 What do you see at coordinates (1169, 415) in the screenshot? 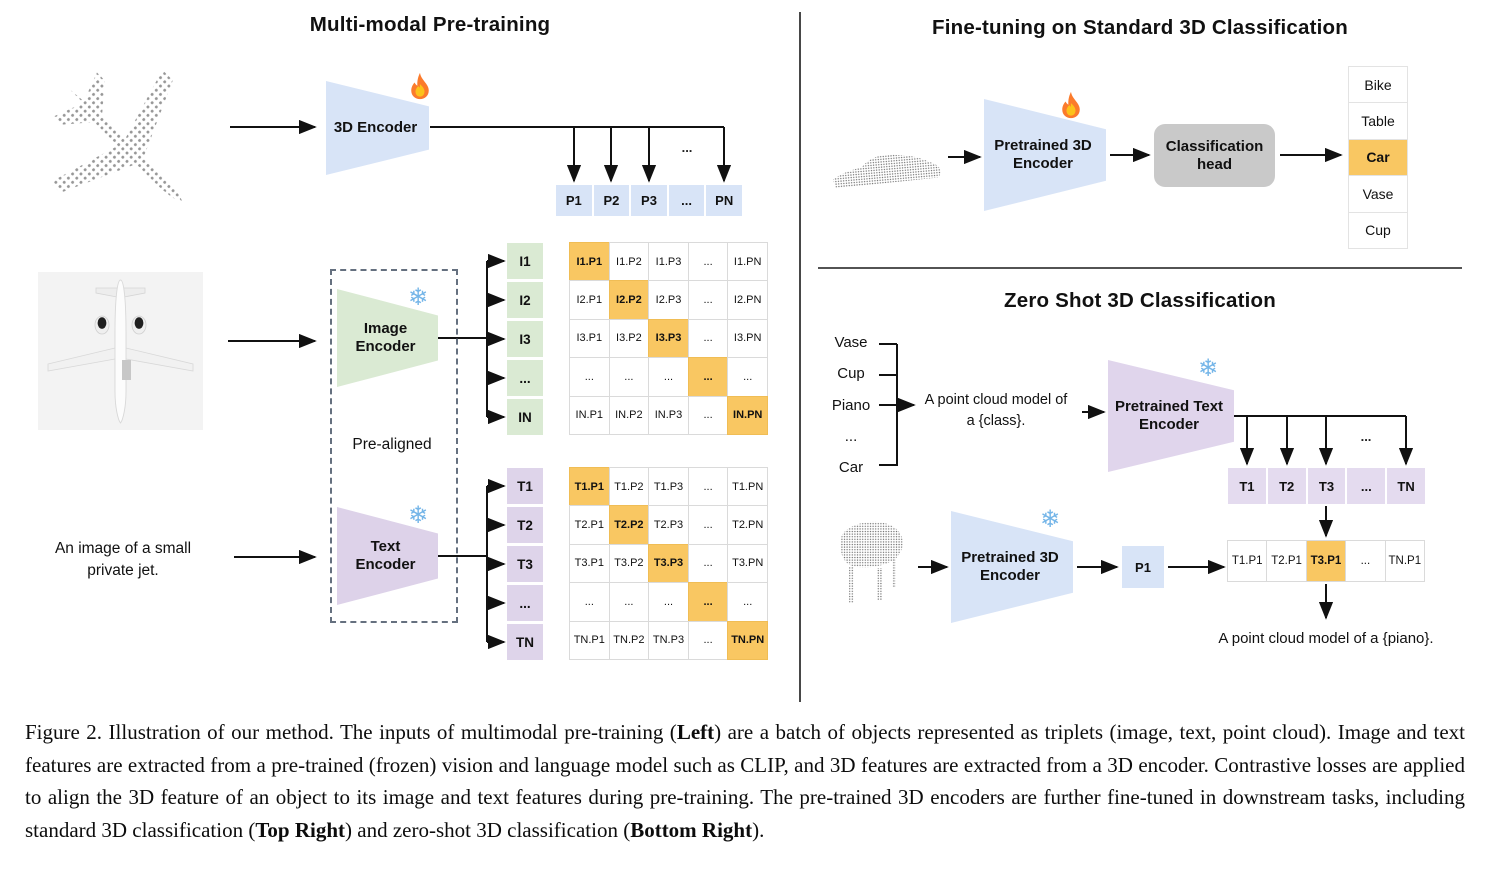
I see `pretrained-text-encoder-label: Pretrained Text Encoder` at bounding box center [1169, 415].